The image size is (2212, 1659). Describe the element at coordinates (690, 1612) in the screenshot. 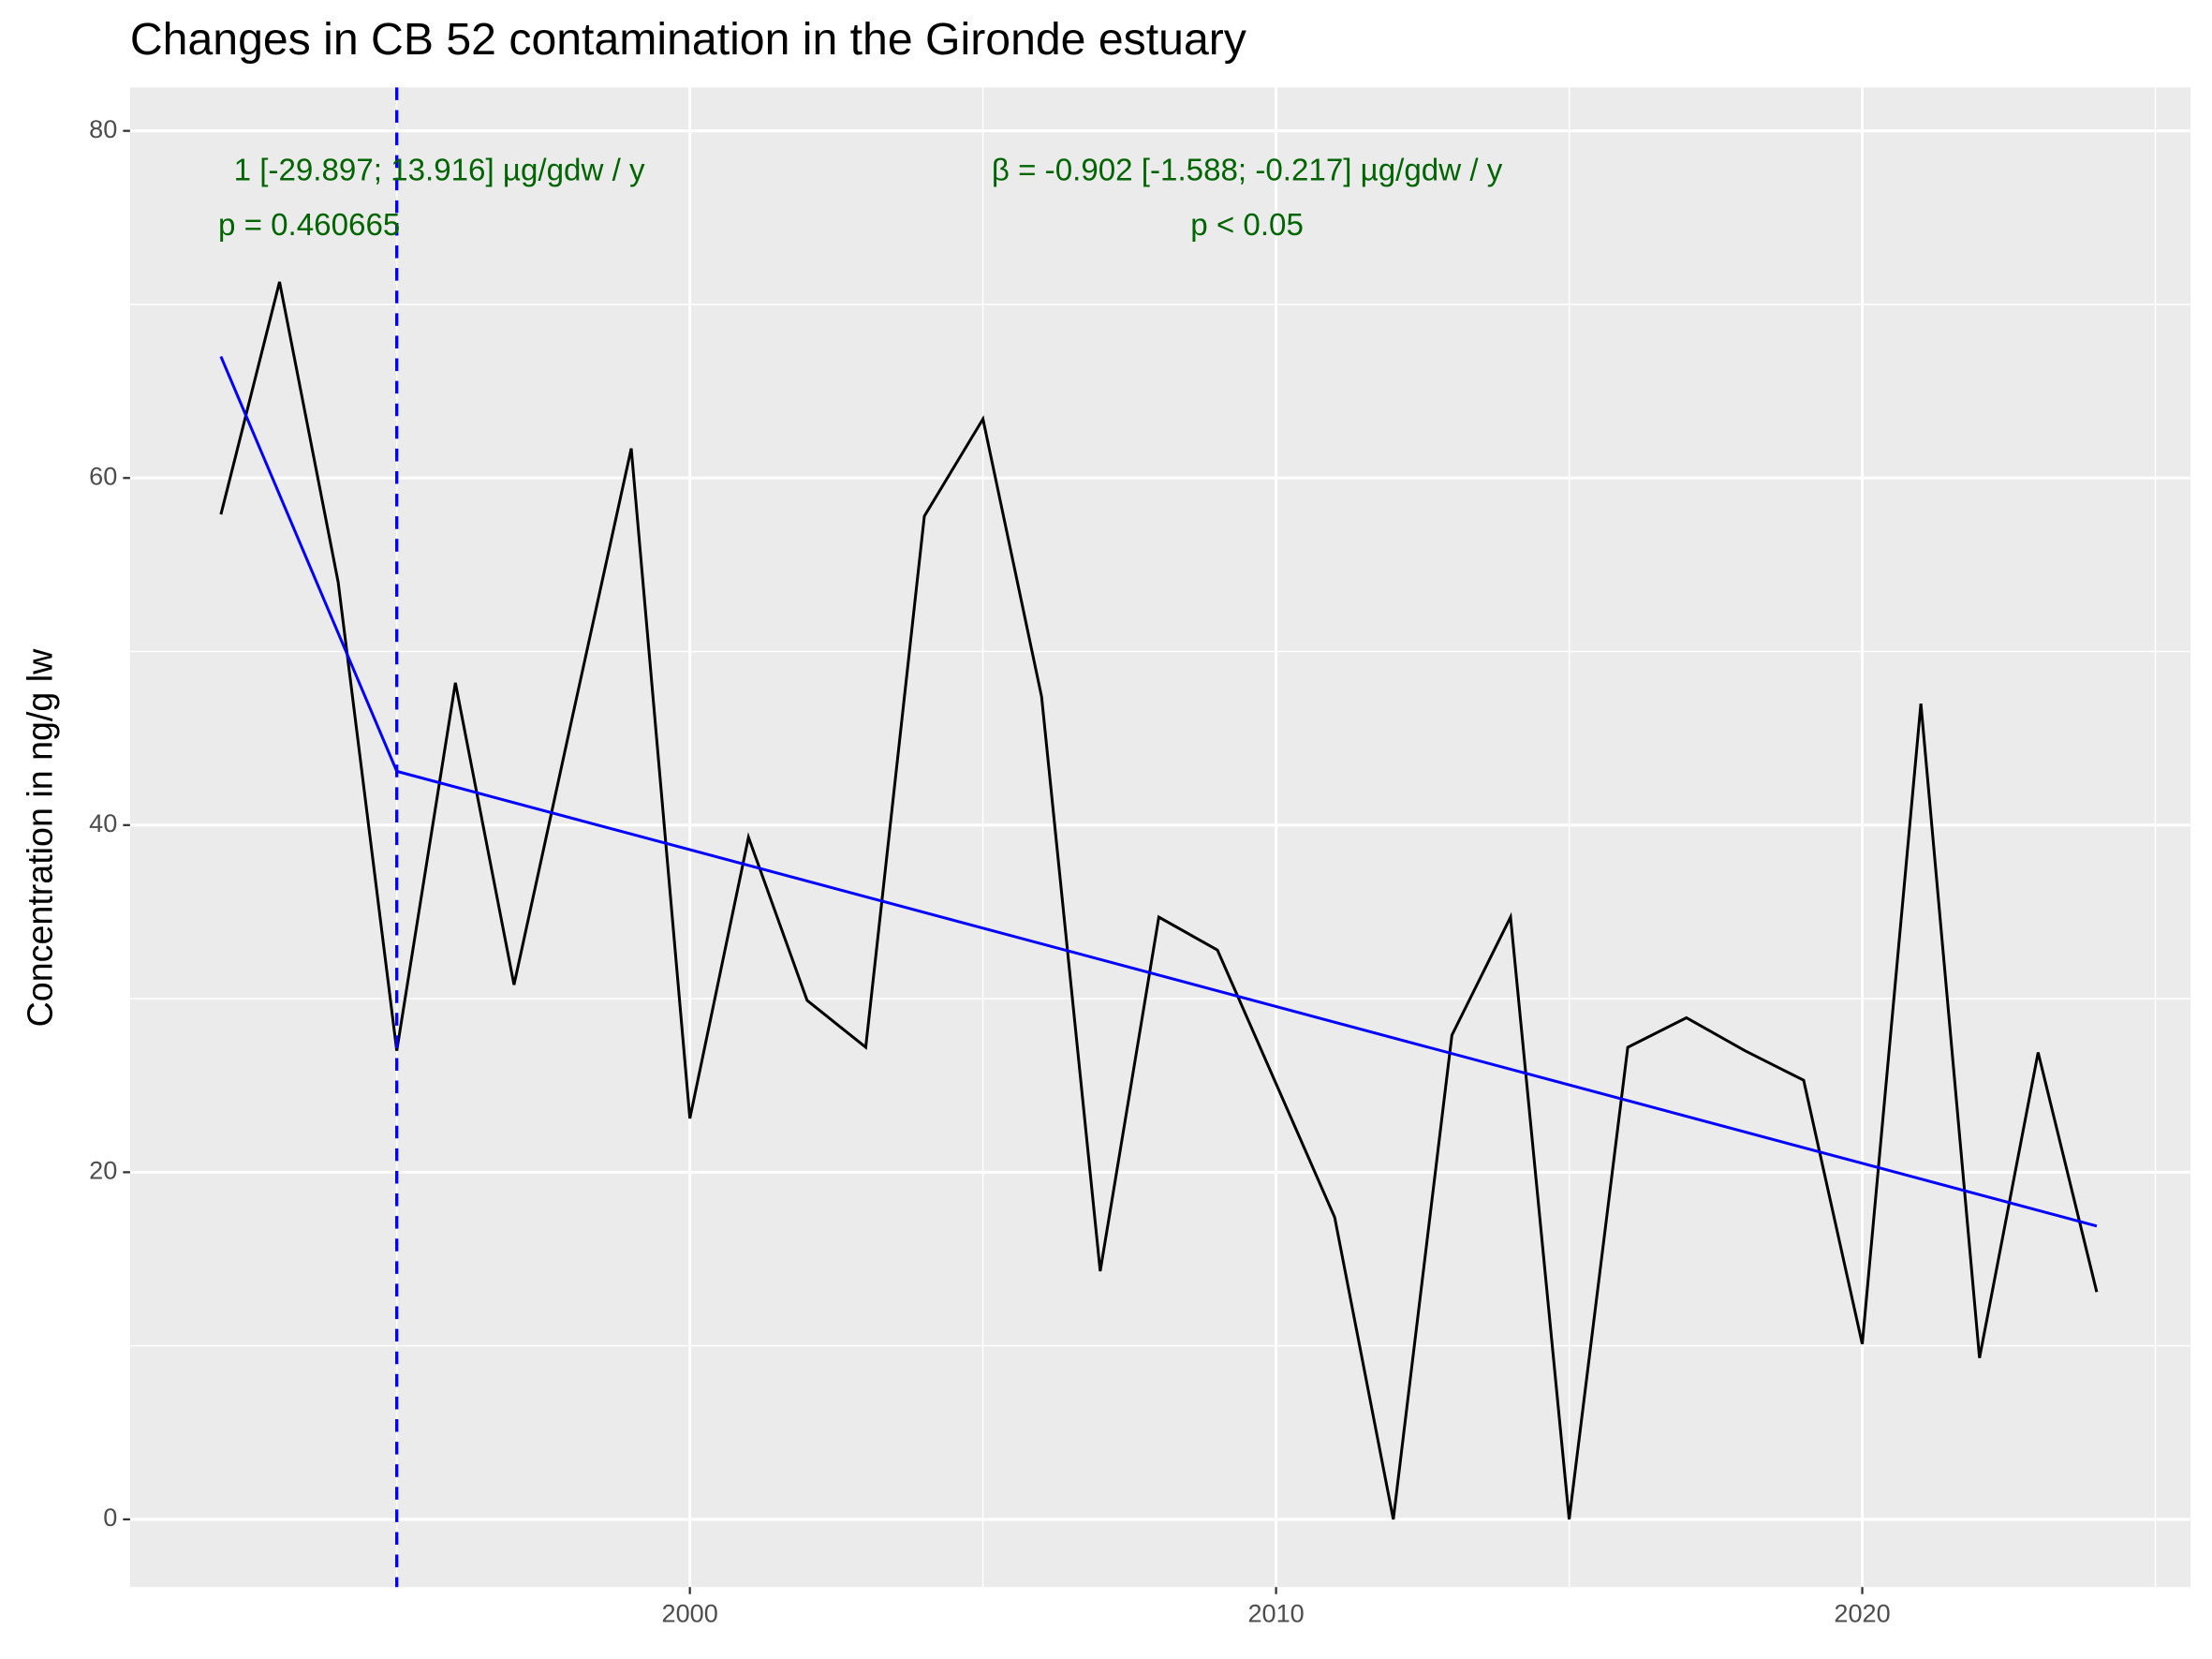

I see `x-tick-label: 2000` at that location.